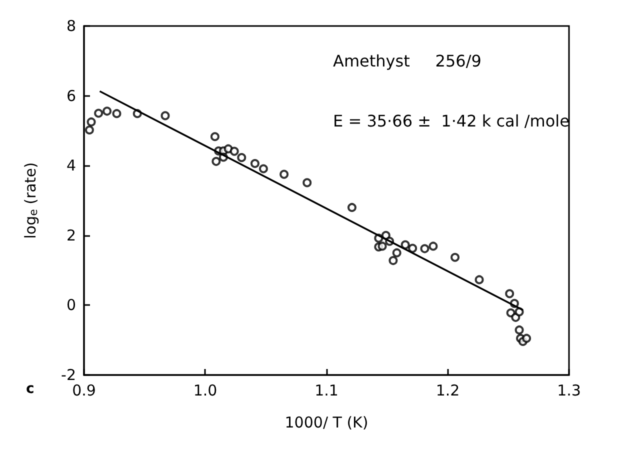  Describe the element at coordinates (71, 26) in the screenshot. I see `y-tick-label: 8` at that location.